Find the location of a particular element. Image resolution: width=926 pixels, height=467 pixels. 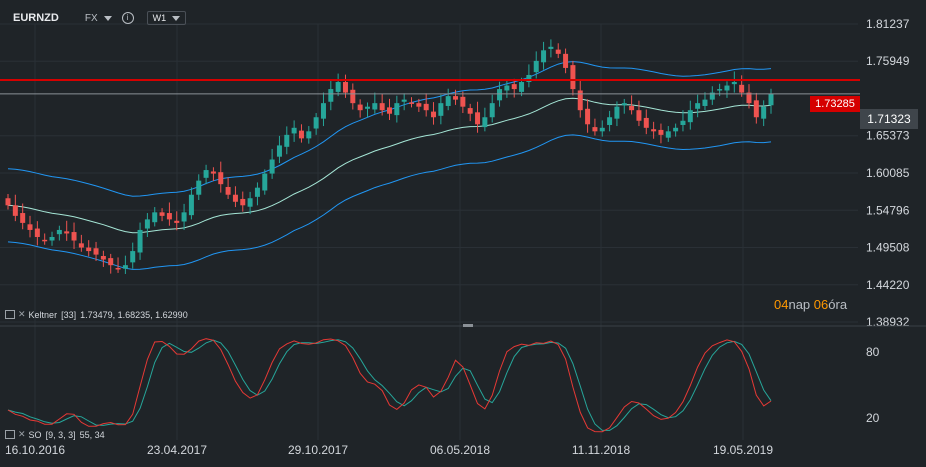

stochastic-legend: ✕ SO [9, 3, 3] 55, 34 is located at coordinates (55, 434).